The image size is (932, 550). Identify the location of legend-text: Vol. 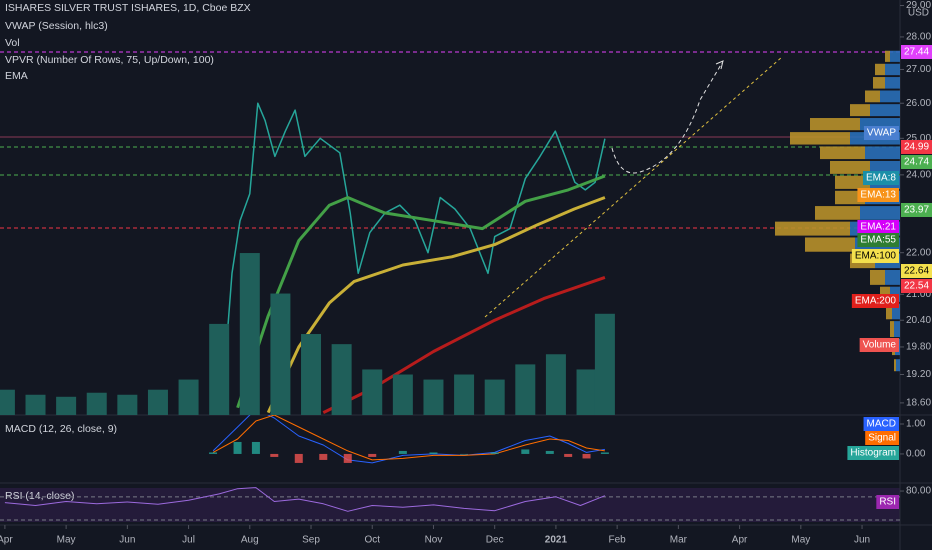
(12, 43).